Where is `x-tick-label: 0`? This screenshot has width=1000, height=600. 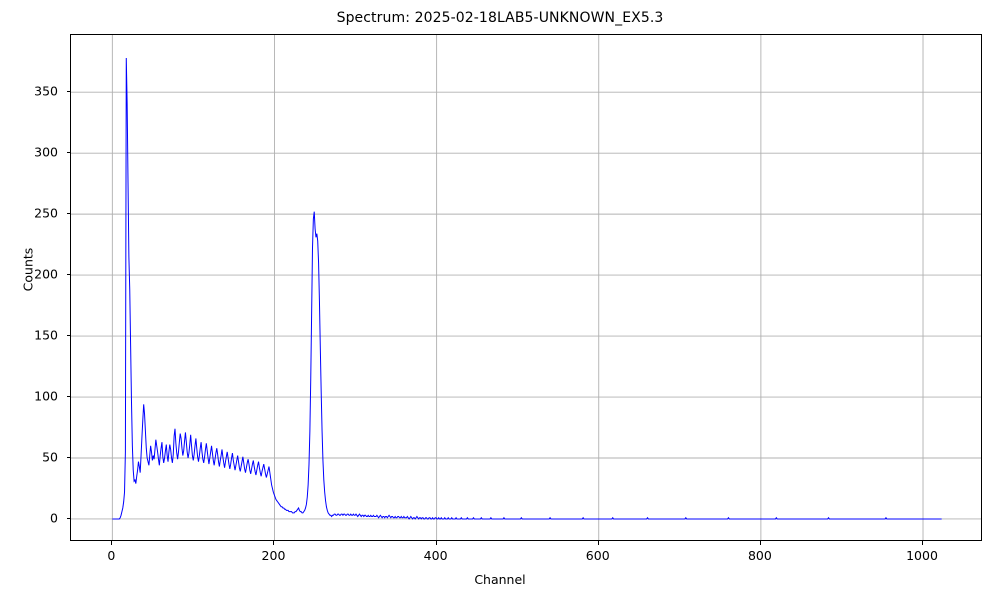
x-tick-label: 0 is located at coordinates (111, 555).